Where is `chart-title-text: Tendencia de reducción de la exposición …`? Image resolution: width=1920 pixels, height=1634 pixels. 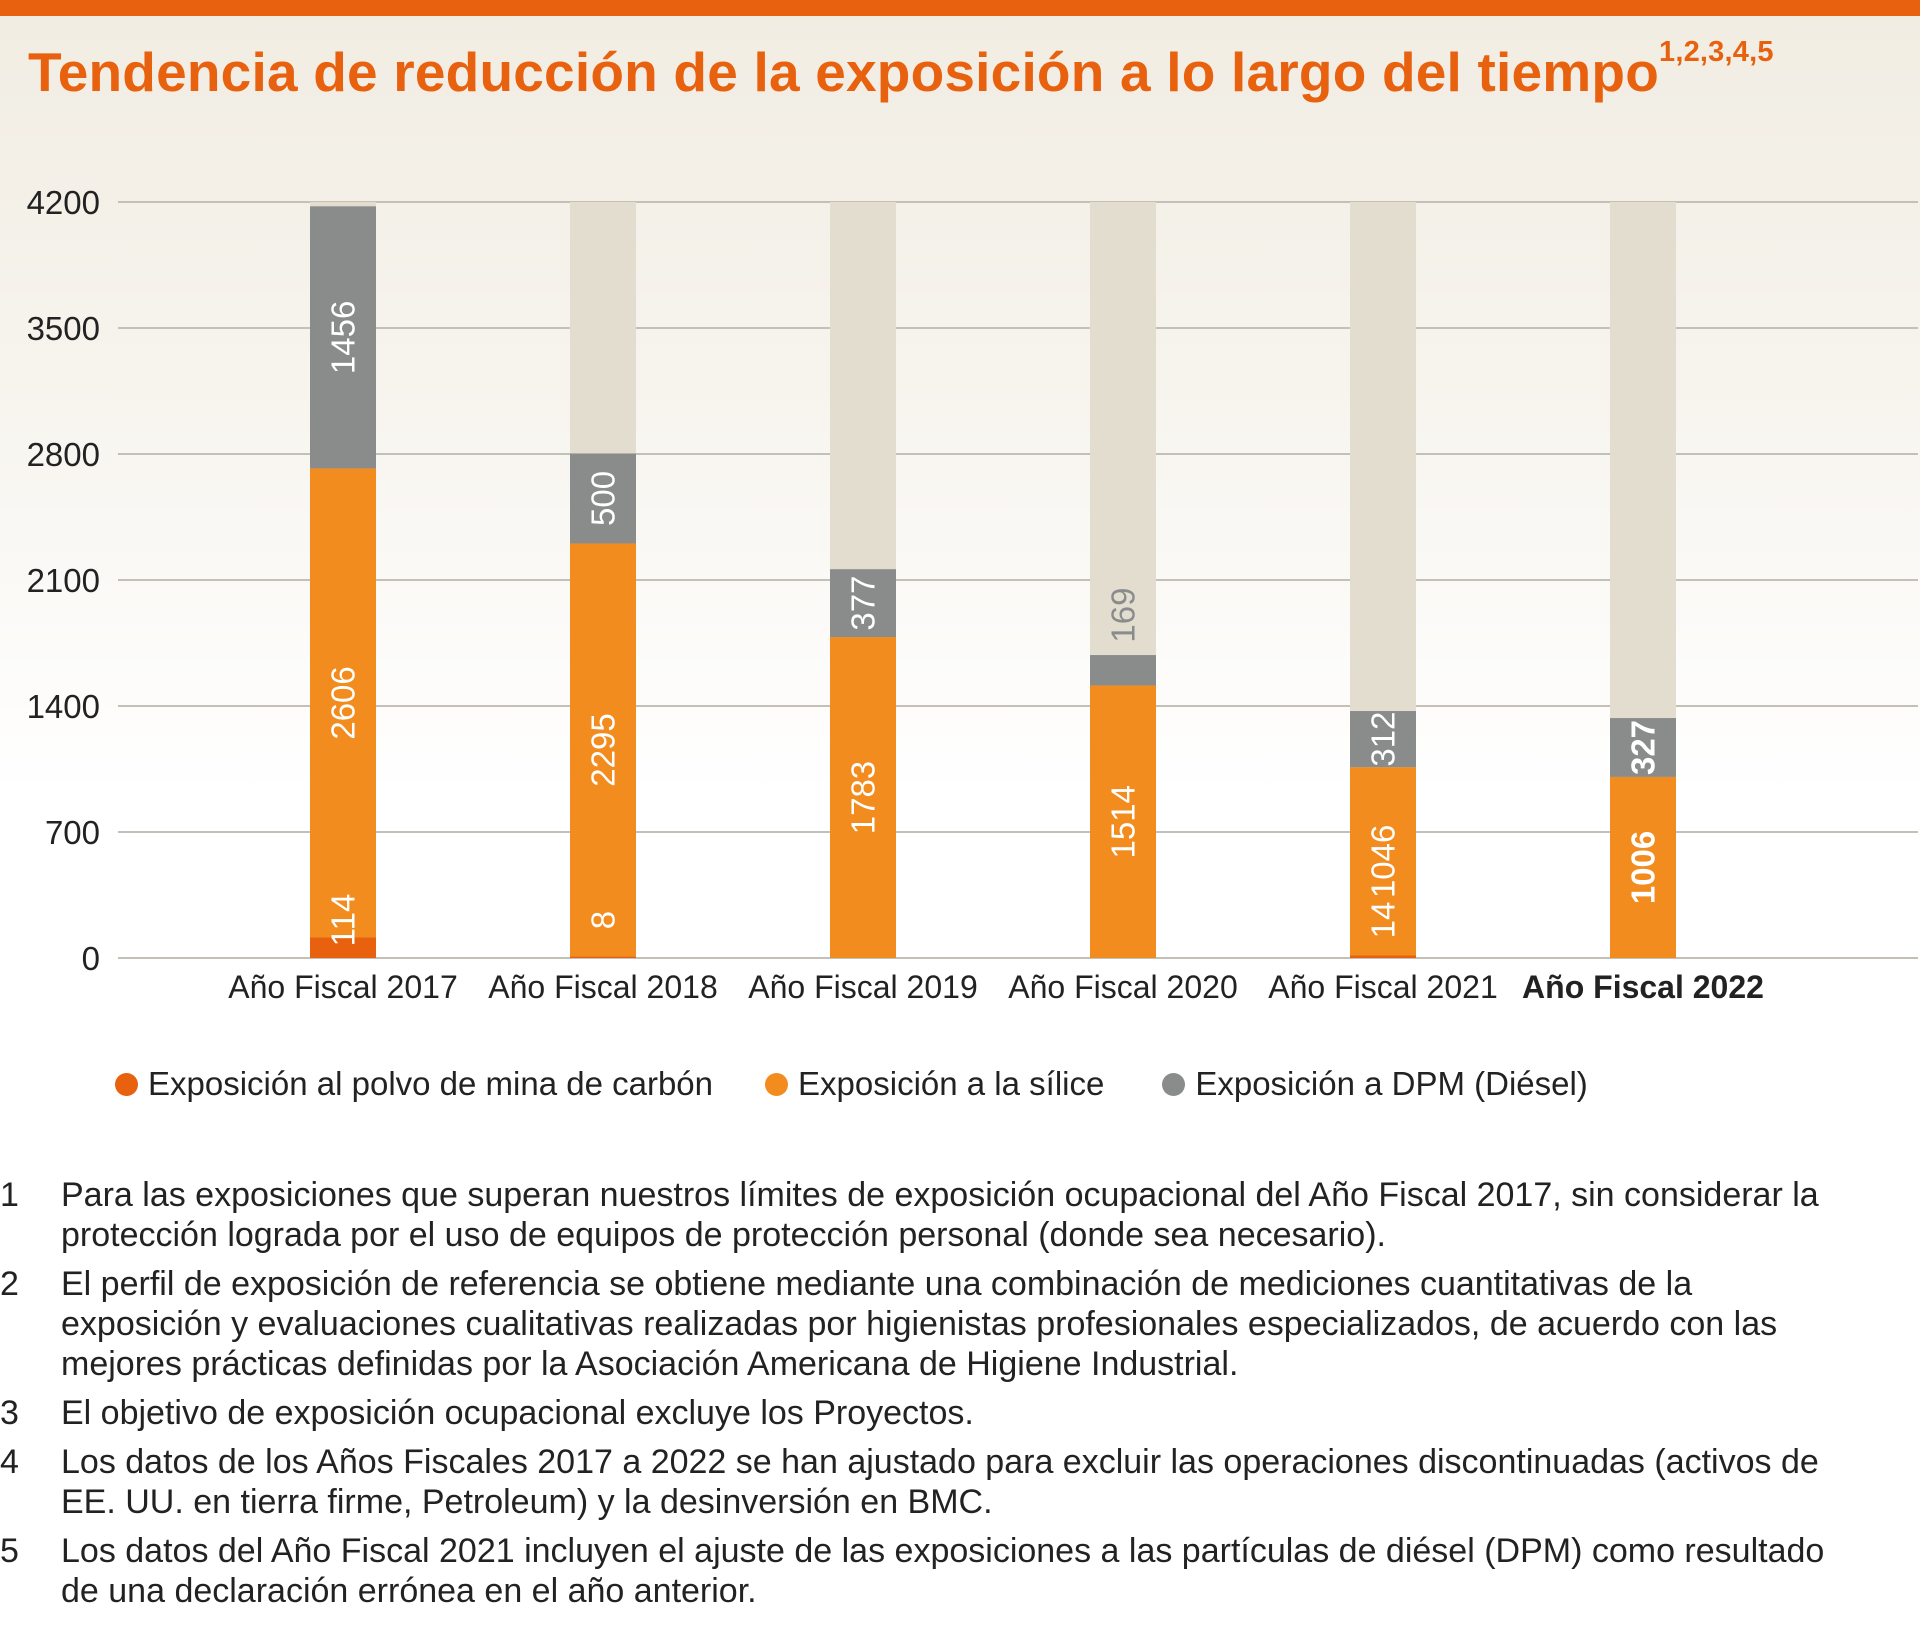 chart-title-text: Tendencia de reducción de la exposición … is located at coordinates (843, 72).